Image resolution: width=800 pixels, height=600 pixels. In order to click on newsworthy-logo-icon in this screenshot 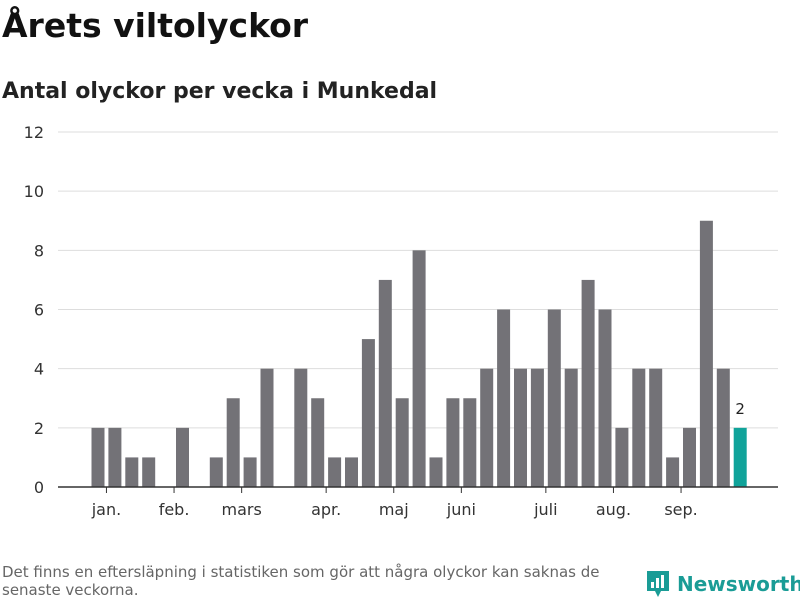, I will do `click(658, 584)`.